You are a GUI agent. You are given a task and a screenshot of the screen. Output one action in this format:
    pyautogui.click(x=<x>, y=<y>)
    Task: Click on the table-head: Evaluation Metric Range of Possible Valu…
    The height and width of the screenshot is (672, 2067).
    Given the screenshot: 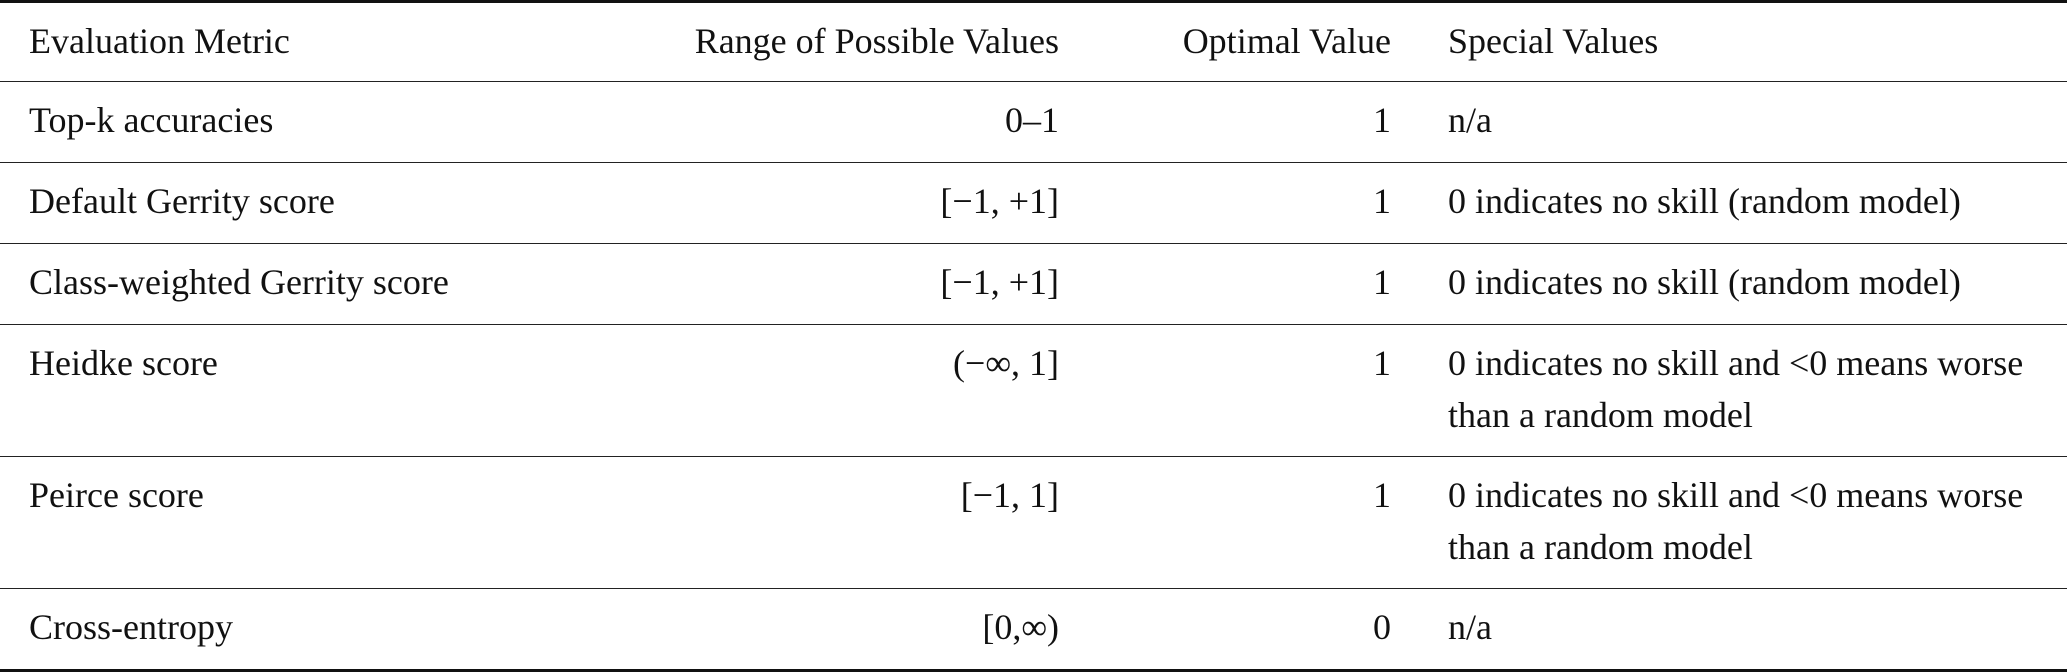 What is the action you would take?
    pyautogui.click(x=1033, y=41)
    